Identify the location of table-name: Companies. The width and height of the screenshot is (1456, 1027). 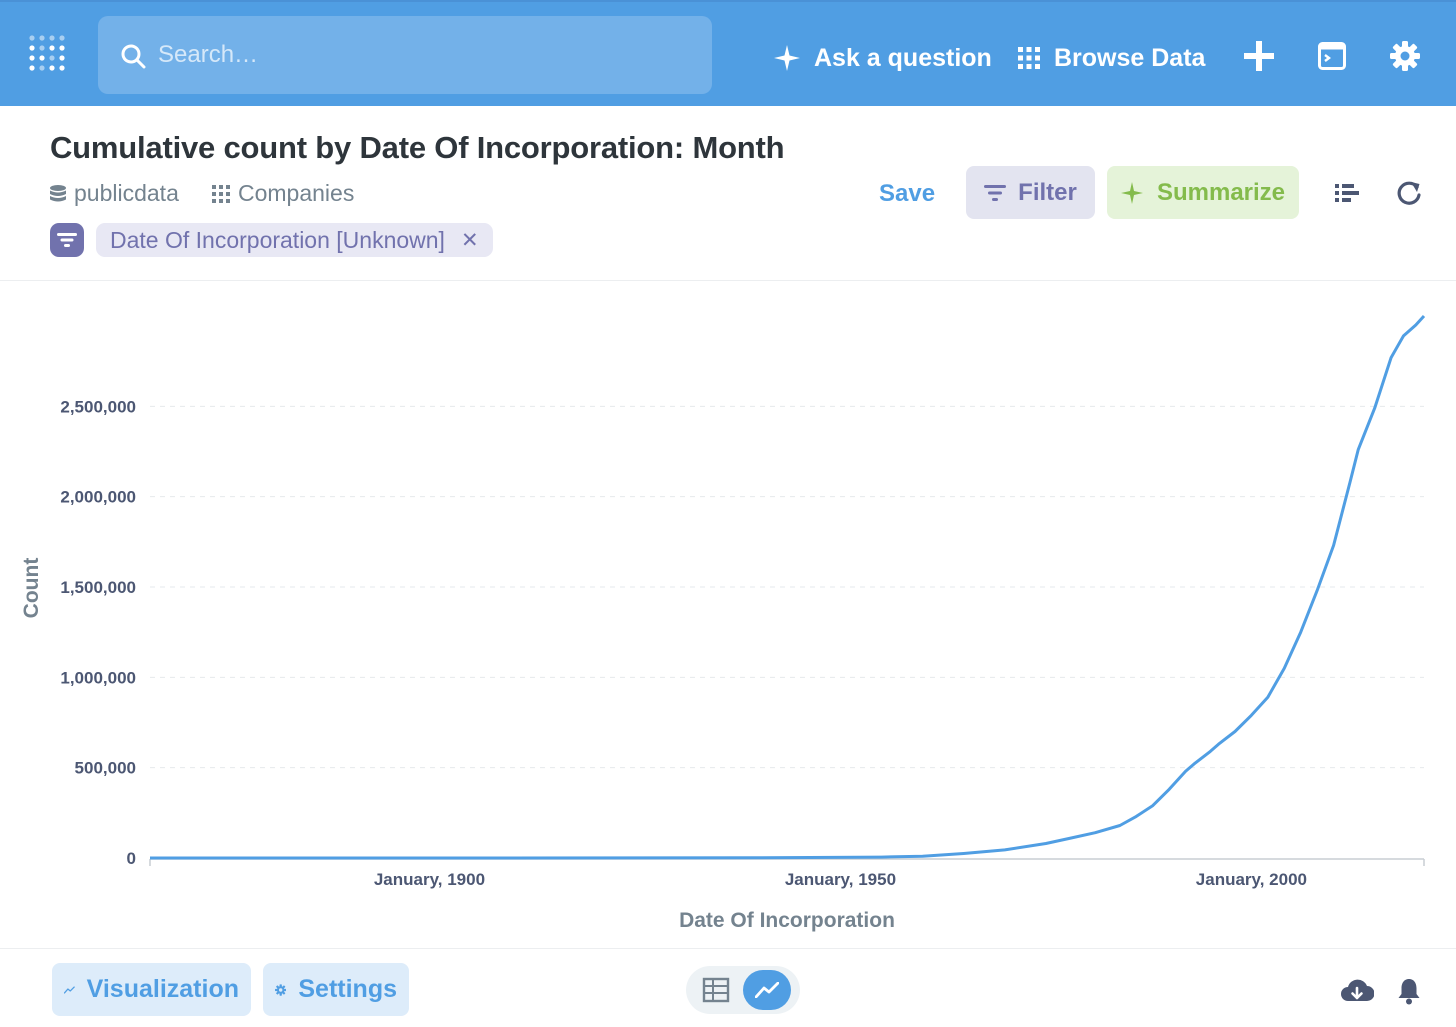
(296, 193).